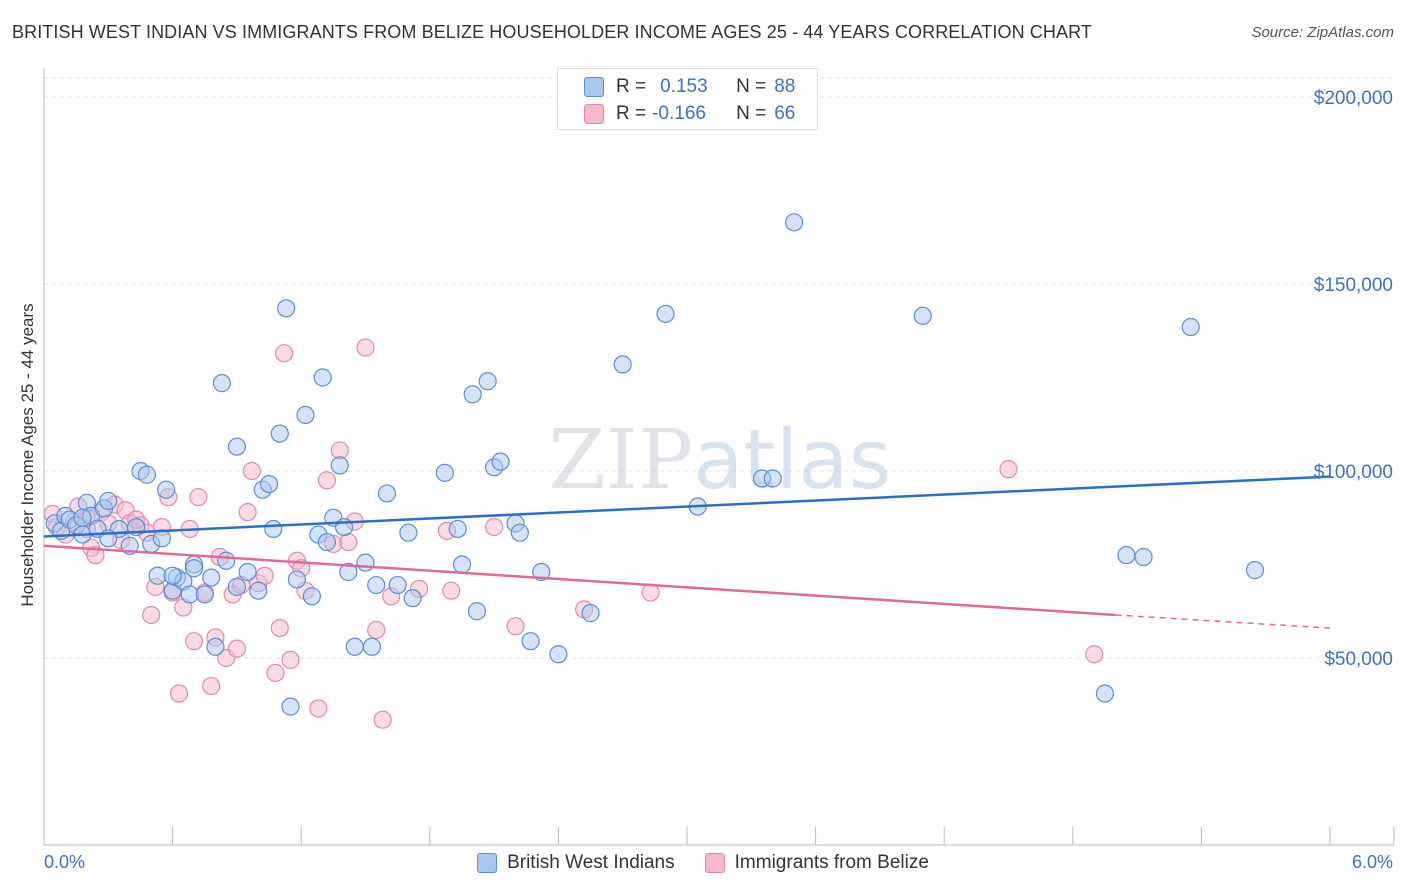 The height and width of the screenshot is (892, 1406). What do you see at coordinates (684, 86) in the screenshot?
I see `r-value: 0.153` at bounding box center [684, 86].